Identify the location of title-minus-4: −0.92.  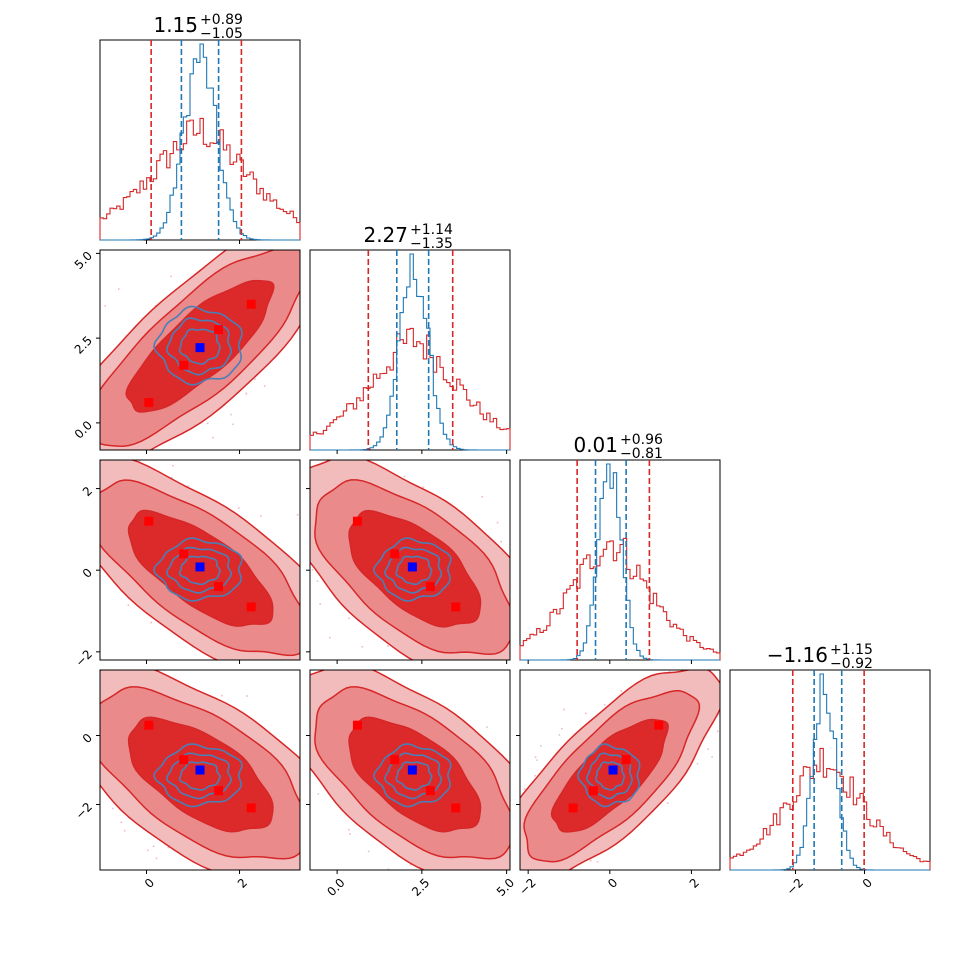
(851, 664).